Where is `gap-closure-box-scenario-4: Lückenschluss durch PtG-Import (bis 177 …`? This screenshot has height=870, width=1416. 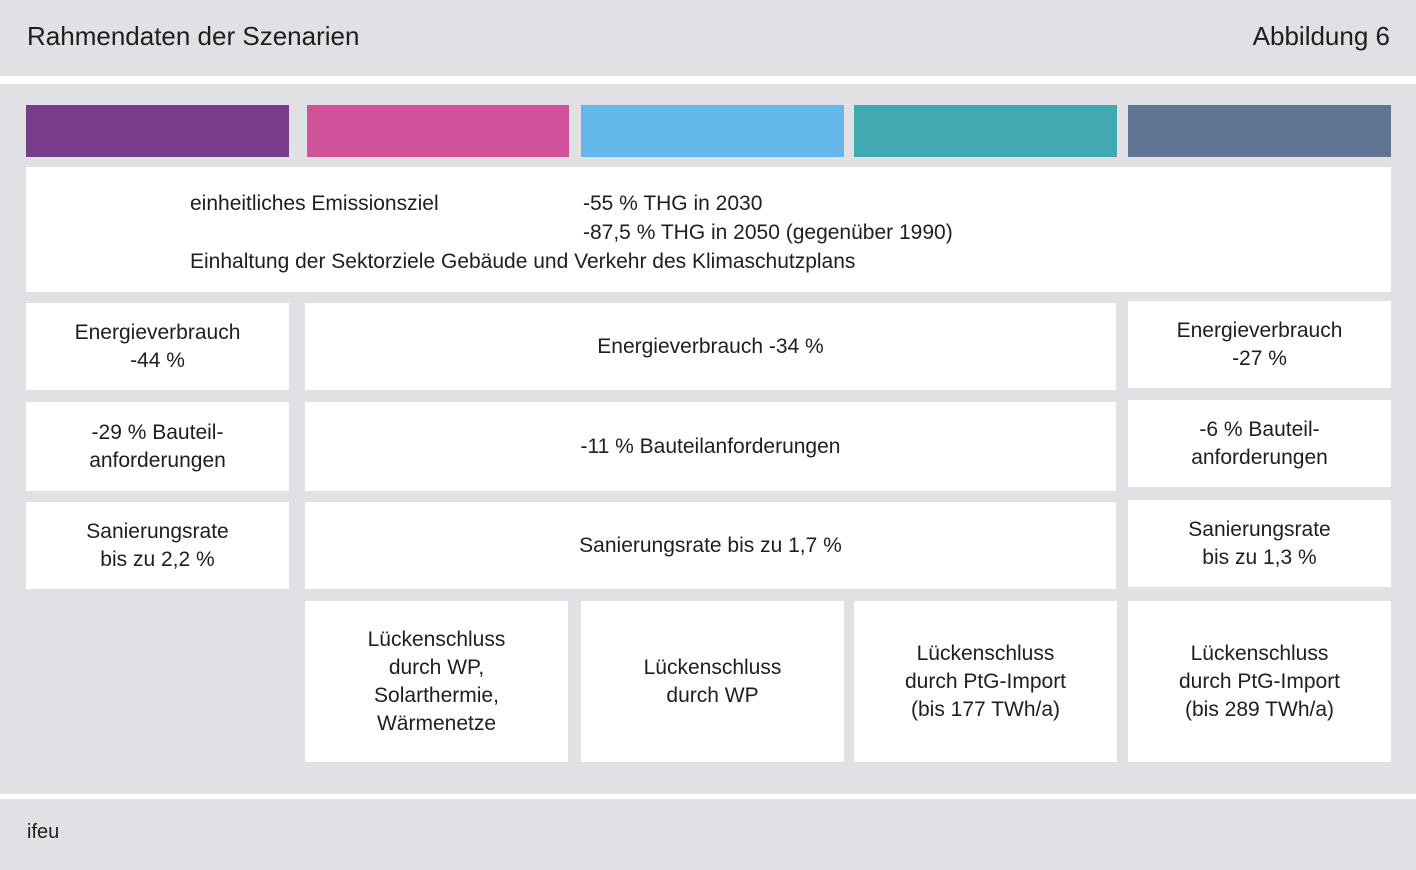
gap-closure-box-scenario-4: Lückenschluss durch PtG-Import (bis 177 … is located at coordinates (985, 681).